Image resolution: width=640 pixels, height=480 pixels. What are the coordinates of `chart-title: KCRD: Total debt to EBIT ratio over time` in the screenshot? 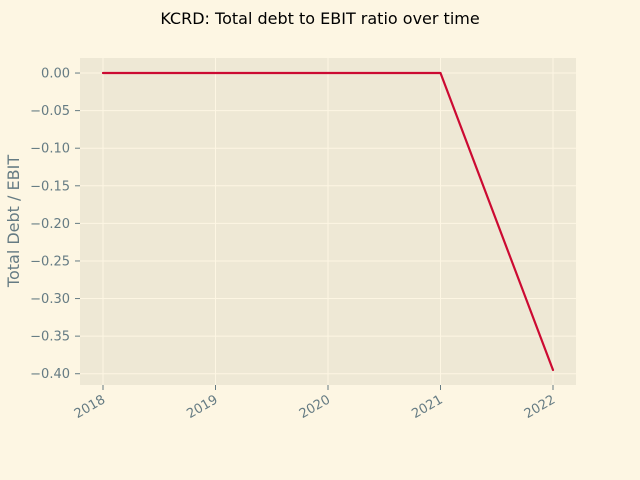 It's located at (319, 18).